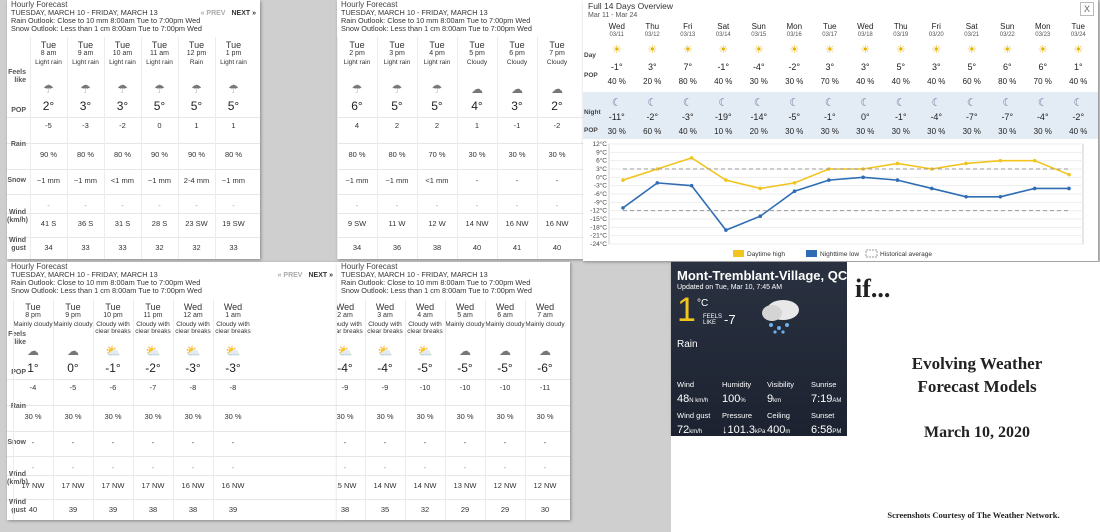  I want to click on stat-label: Visibility, so click(780, 384).